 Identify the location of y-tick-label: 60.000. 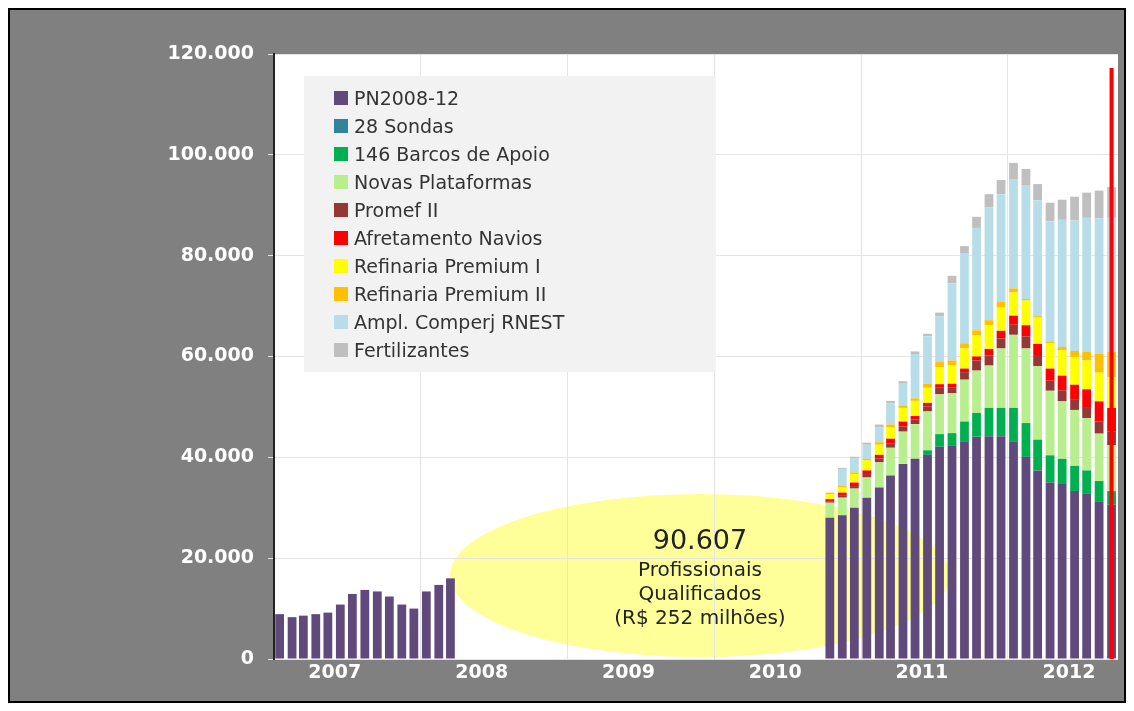
(217, 354).